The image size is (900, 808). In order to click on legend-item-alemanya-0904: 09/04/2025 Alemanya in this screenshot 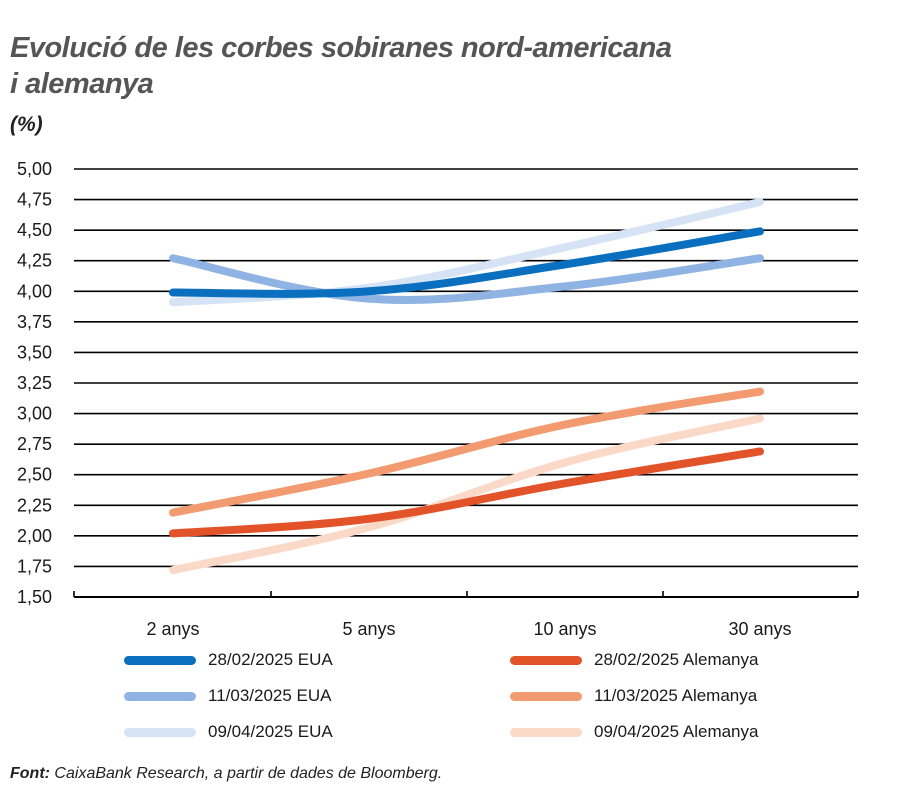, I will do `click(634, 732)`.